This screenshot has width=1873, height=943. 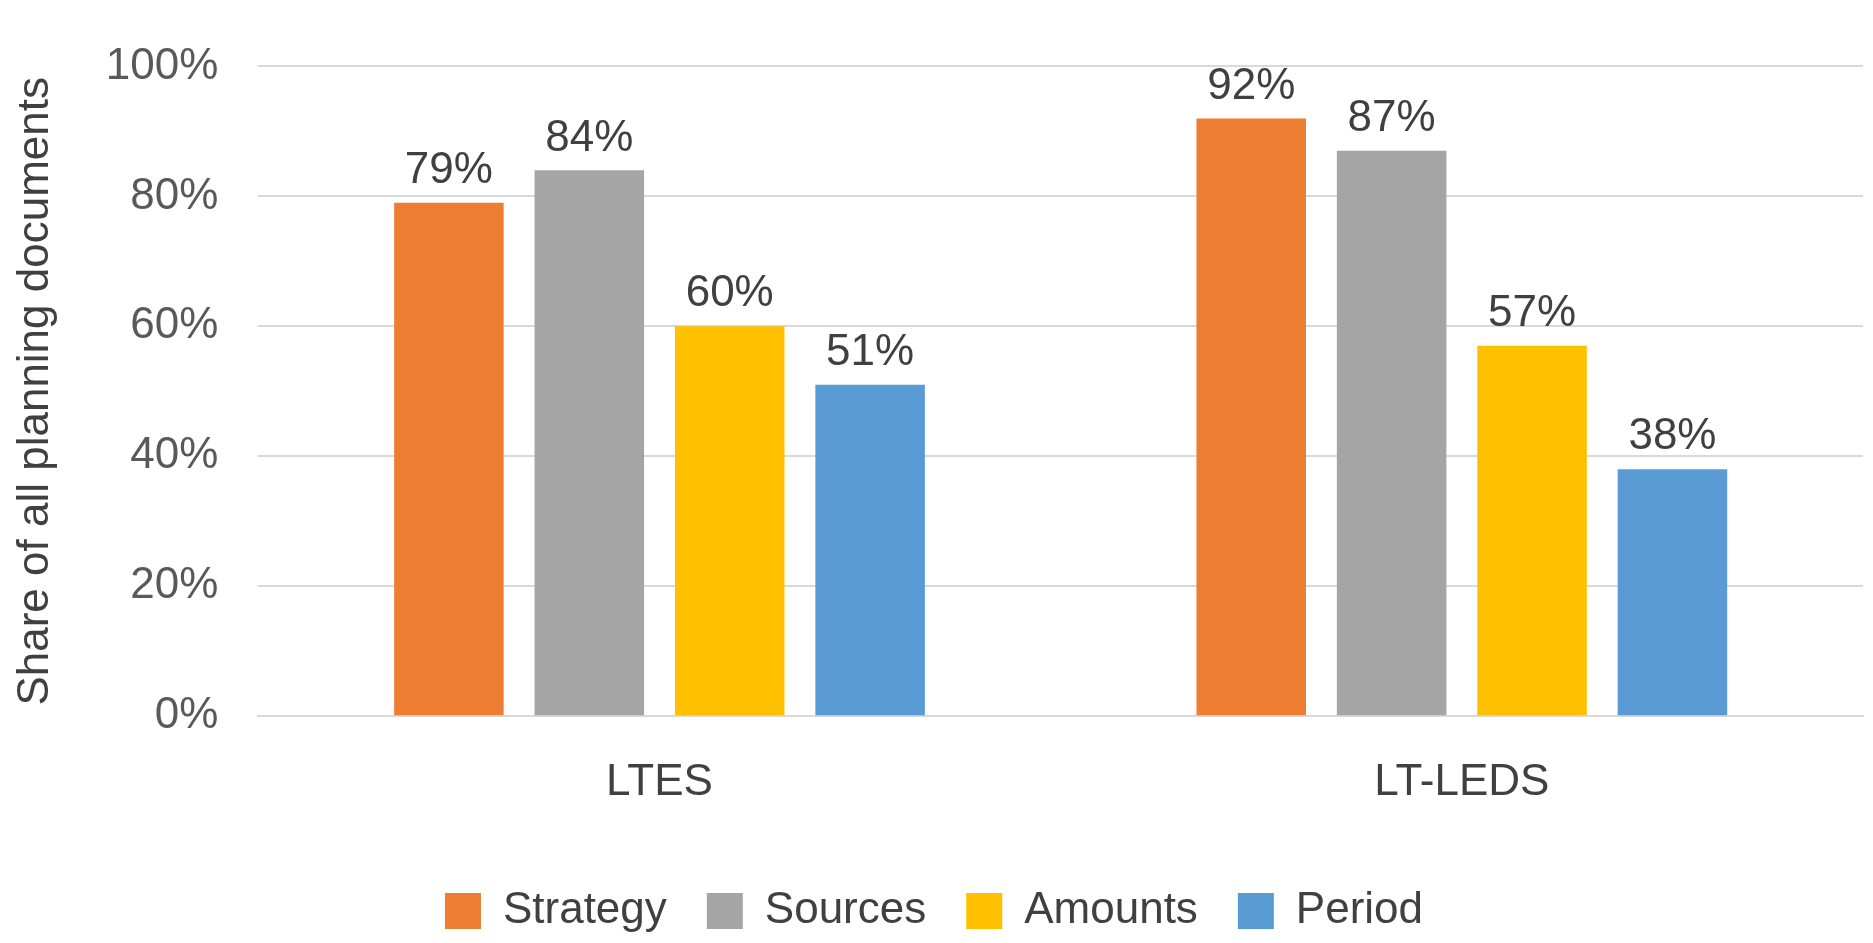 What do you see at coordinates (448, 167) in the screenshot?
I see `data-label: 79%` at bounding box center [448, 167].